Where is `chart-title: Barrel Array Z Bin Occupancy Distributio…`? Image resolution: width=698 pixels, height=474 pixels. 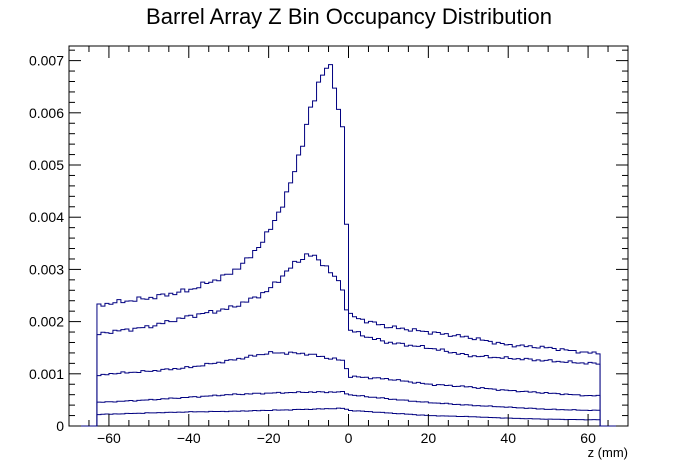 chart-title: Barrel Array Z Bin Occupancy Distributio… is located at coordinates (349, 16).